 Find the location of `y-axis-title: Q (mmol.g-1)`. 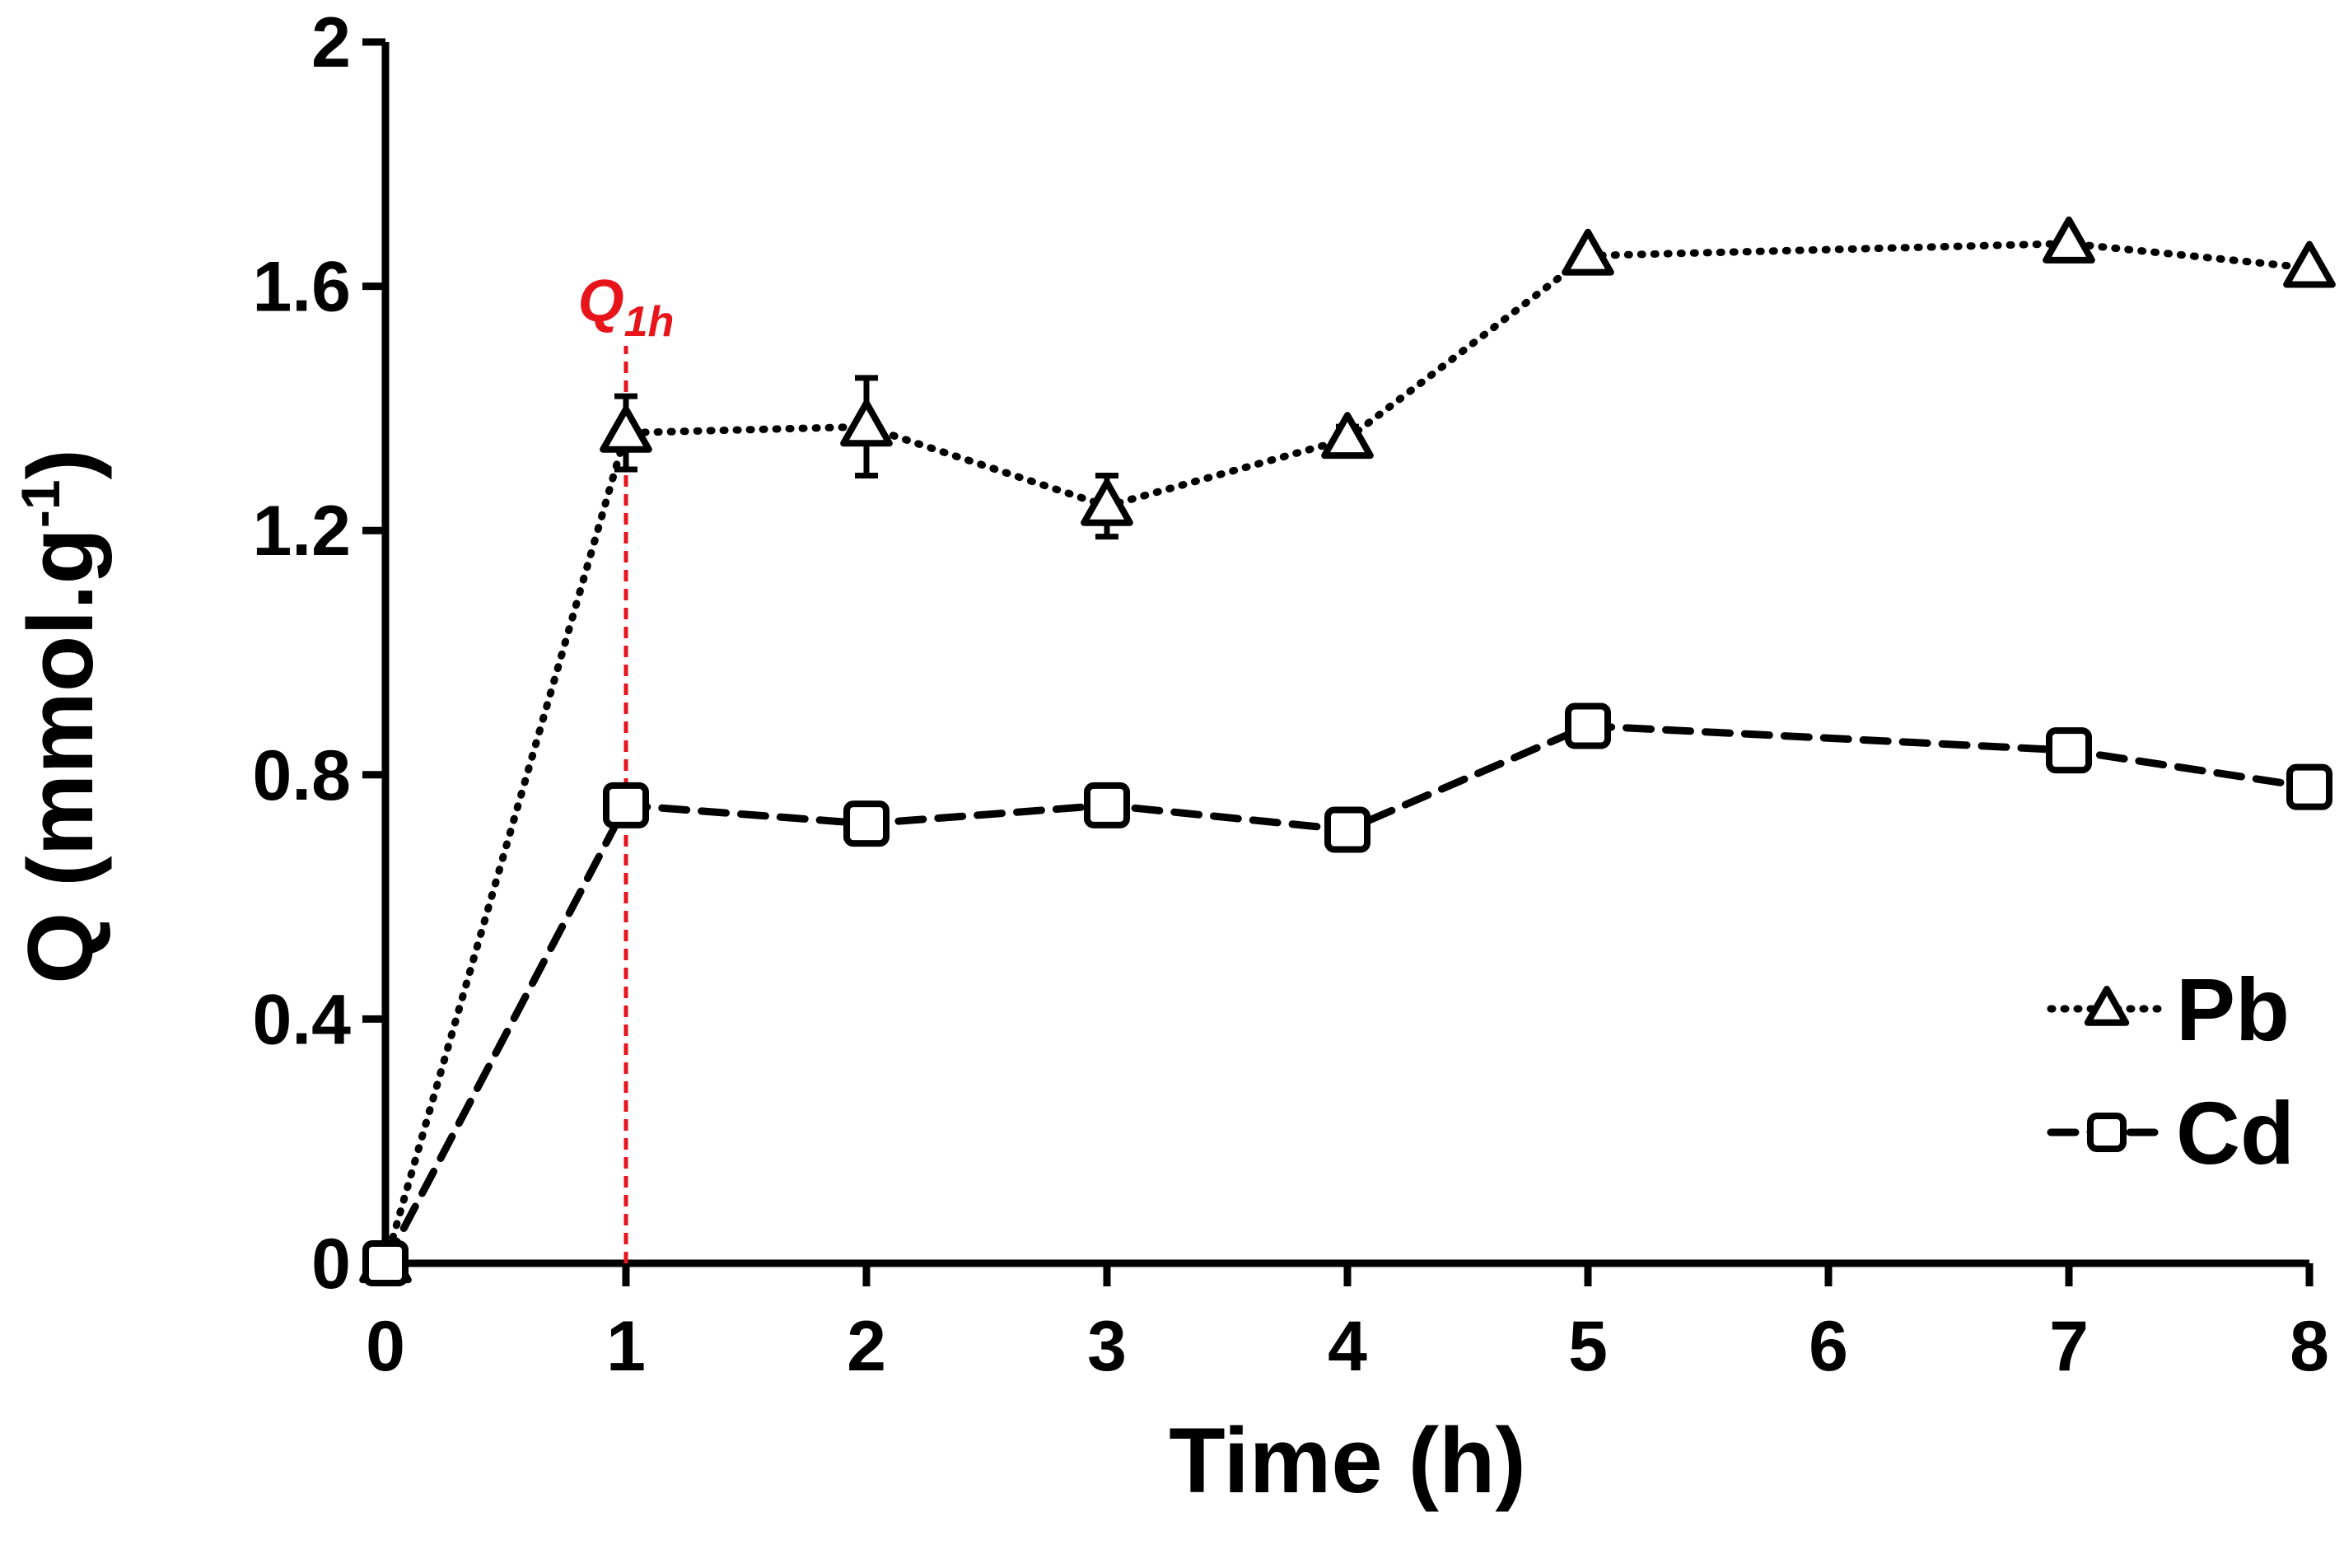

y-axis-title: Q (mmol.g-1) is located at coordinates (60, 716).